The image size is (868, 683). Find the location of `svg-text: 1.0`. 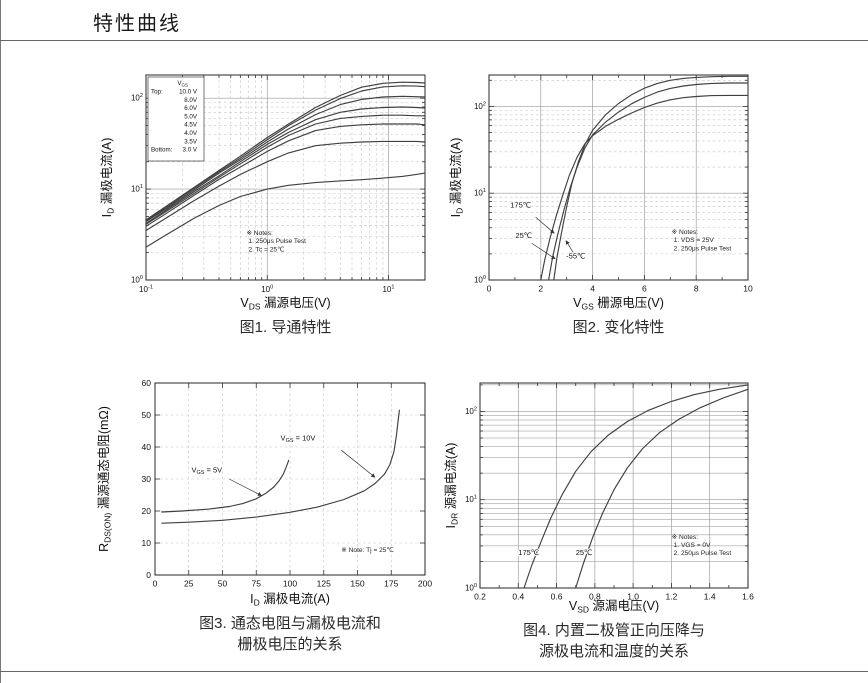

svg-text: 1.0 is located at coordinates (633, 597).